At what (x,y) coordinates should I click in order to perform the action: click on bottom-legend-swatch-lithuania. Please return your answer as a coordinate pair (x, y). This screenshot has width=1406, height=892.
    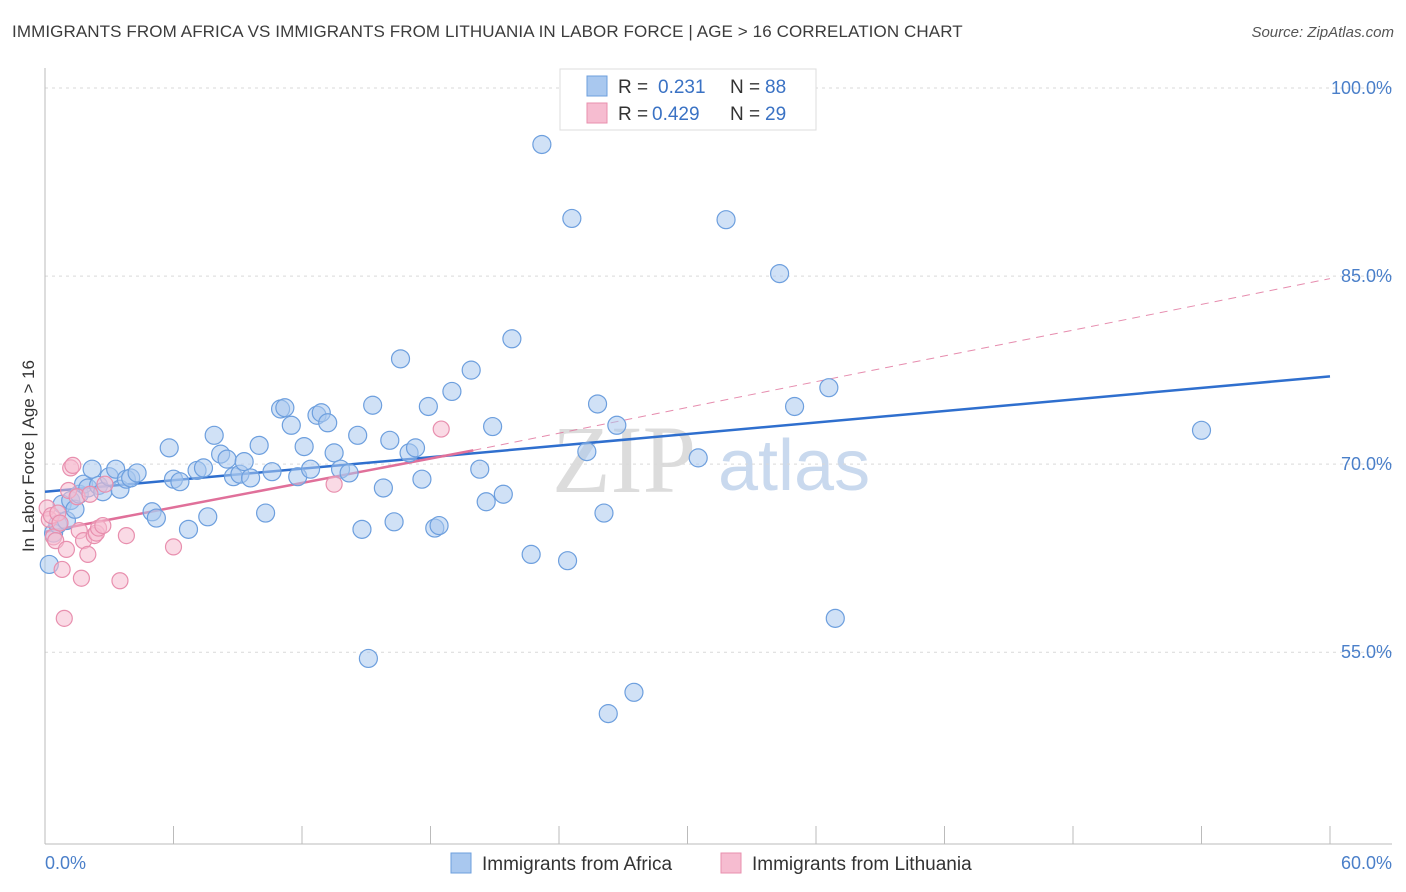
    Looking at the image, I should click on (731, 863).